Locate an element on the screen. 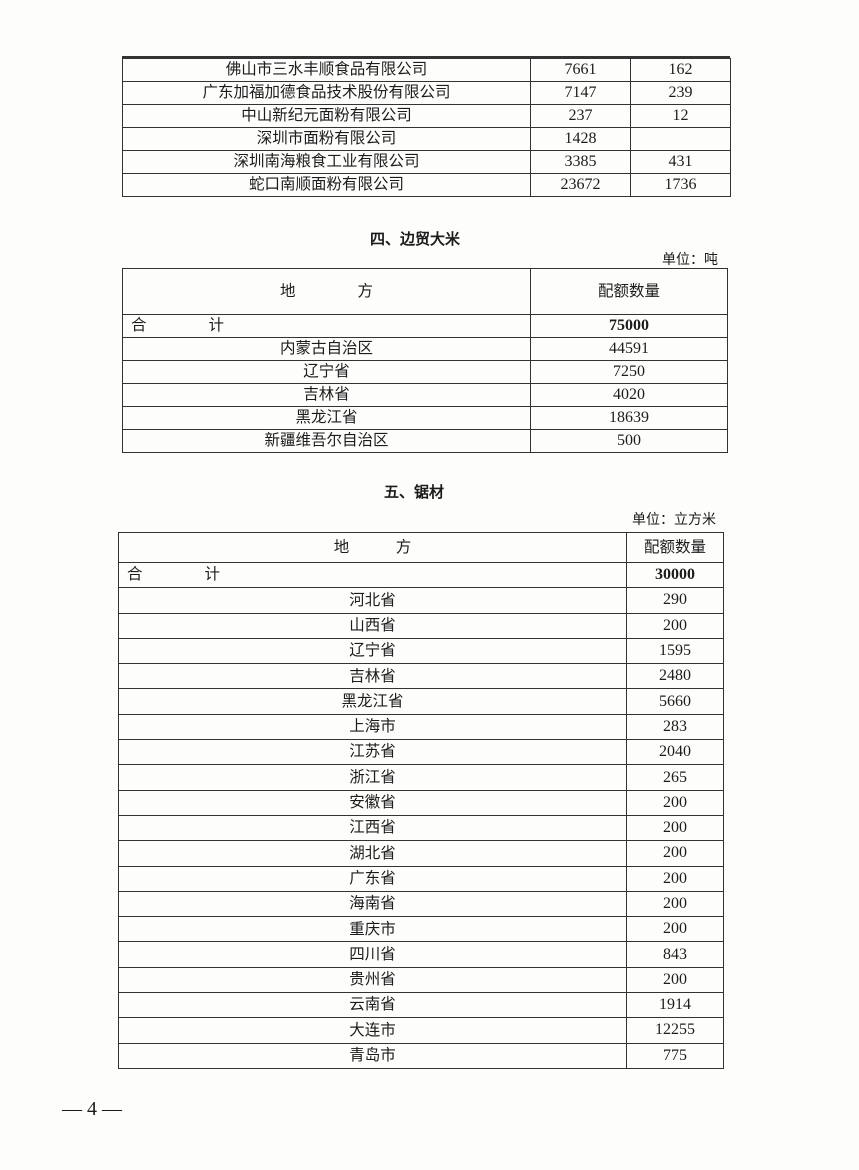  table-row: 浙江省 265 is located at coordinates (421, 777).